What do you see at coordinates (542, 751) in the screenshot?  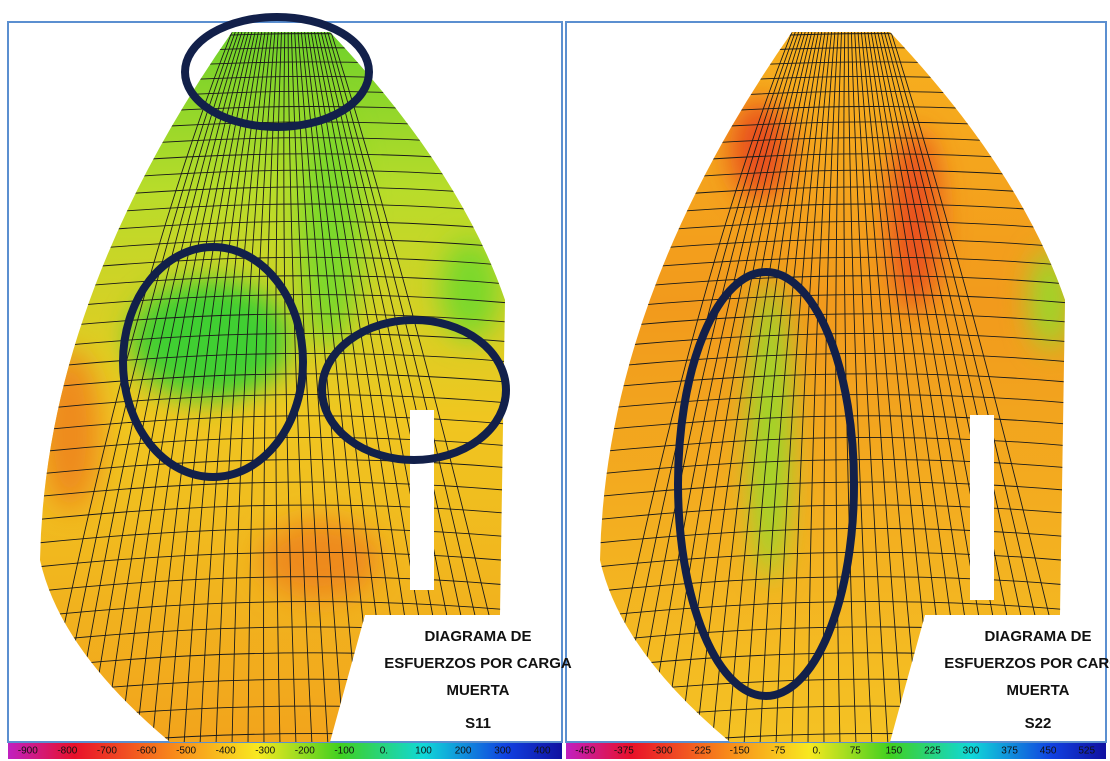 I see `color-bar-label: 400` at bounding box center [542, 751].